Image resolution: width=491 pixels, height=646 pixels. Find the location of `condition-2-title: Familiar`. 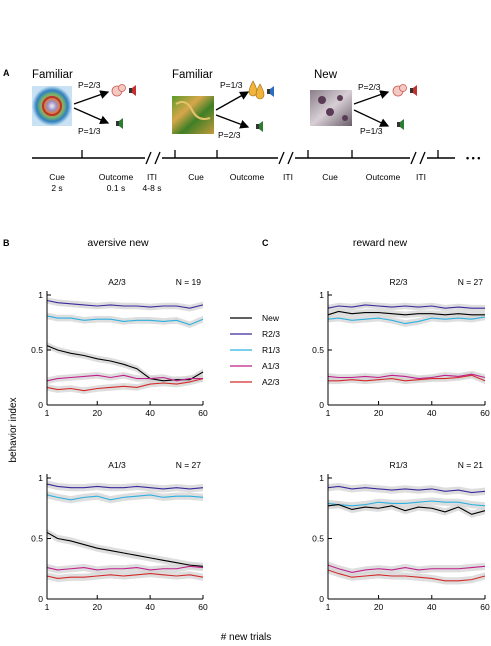

condition-2-title: Familiar is located at coordinates (192, 75).